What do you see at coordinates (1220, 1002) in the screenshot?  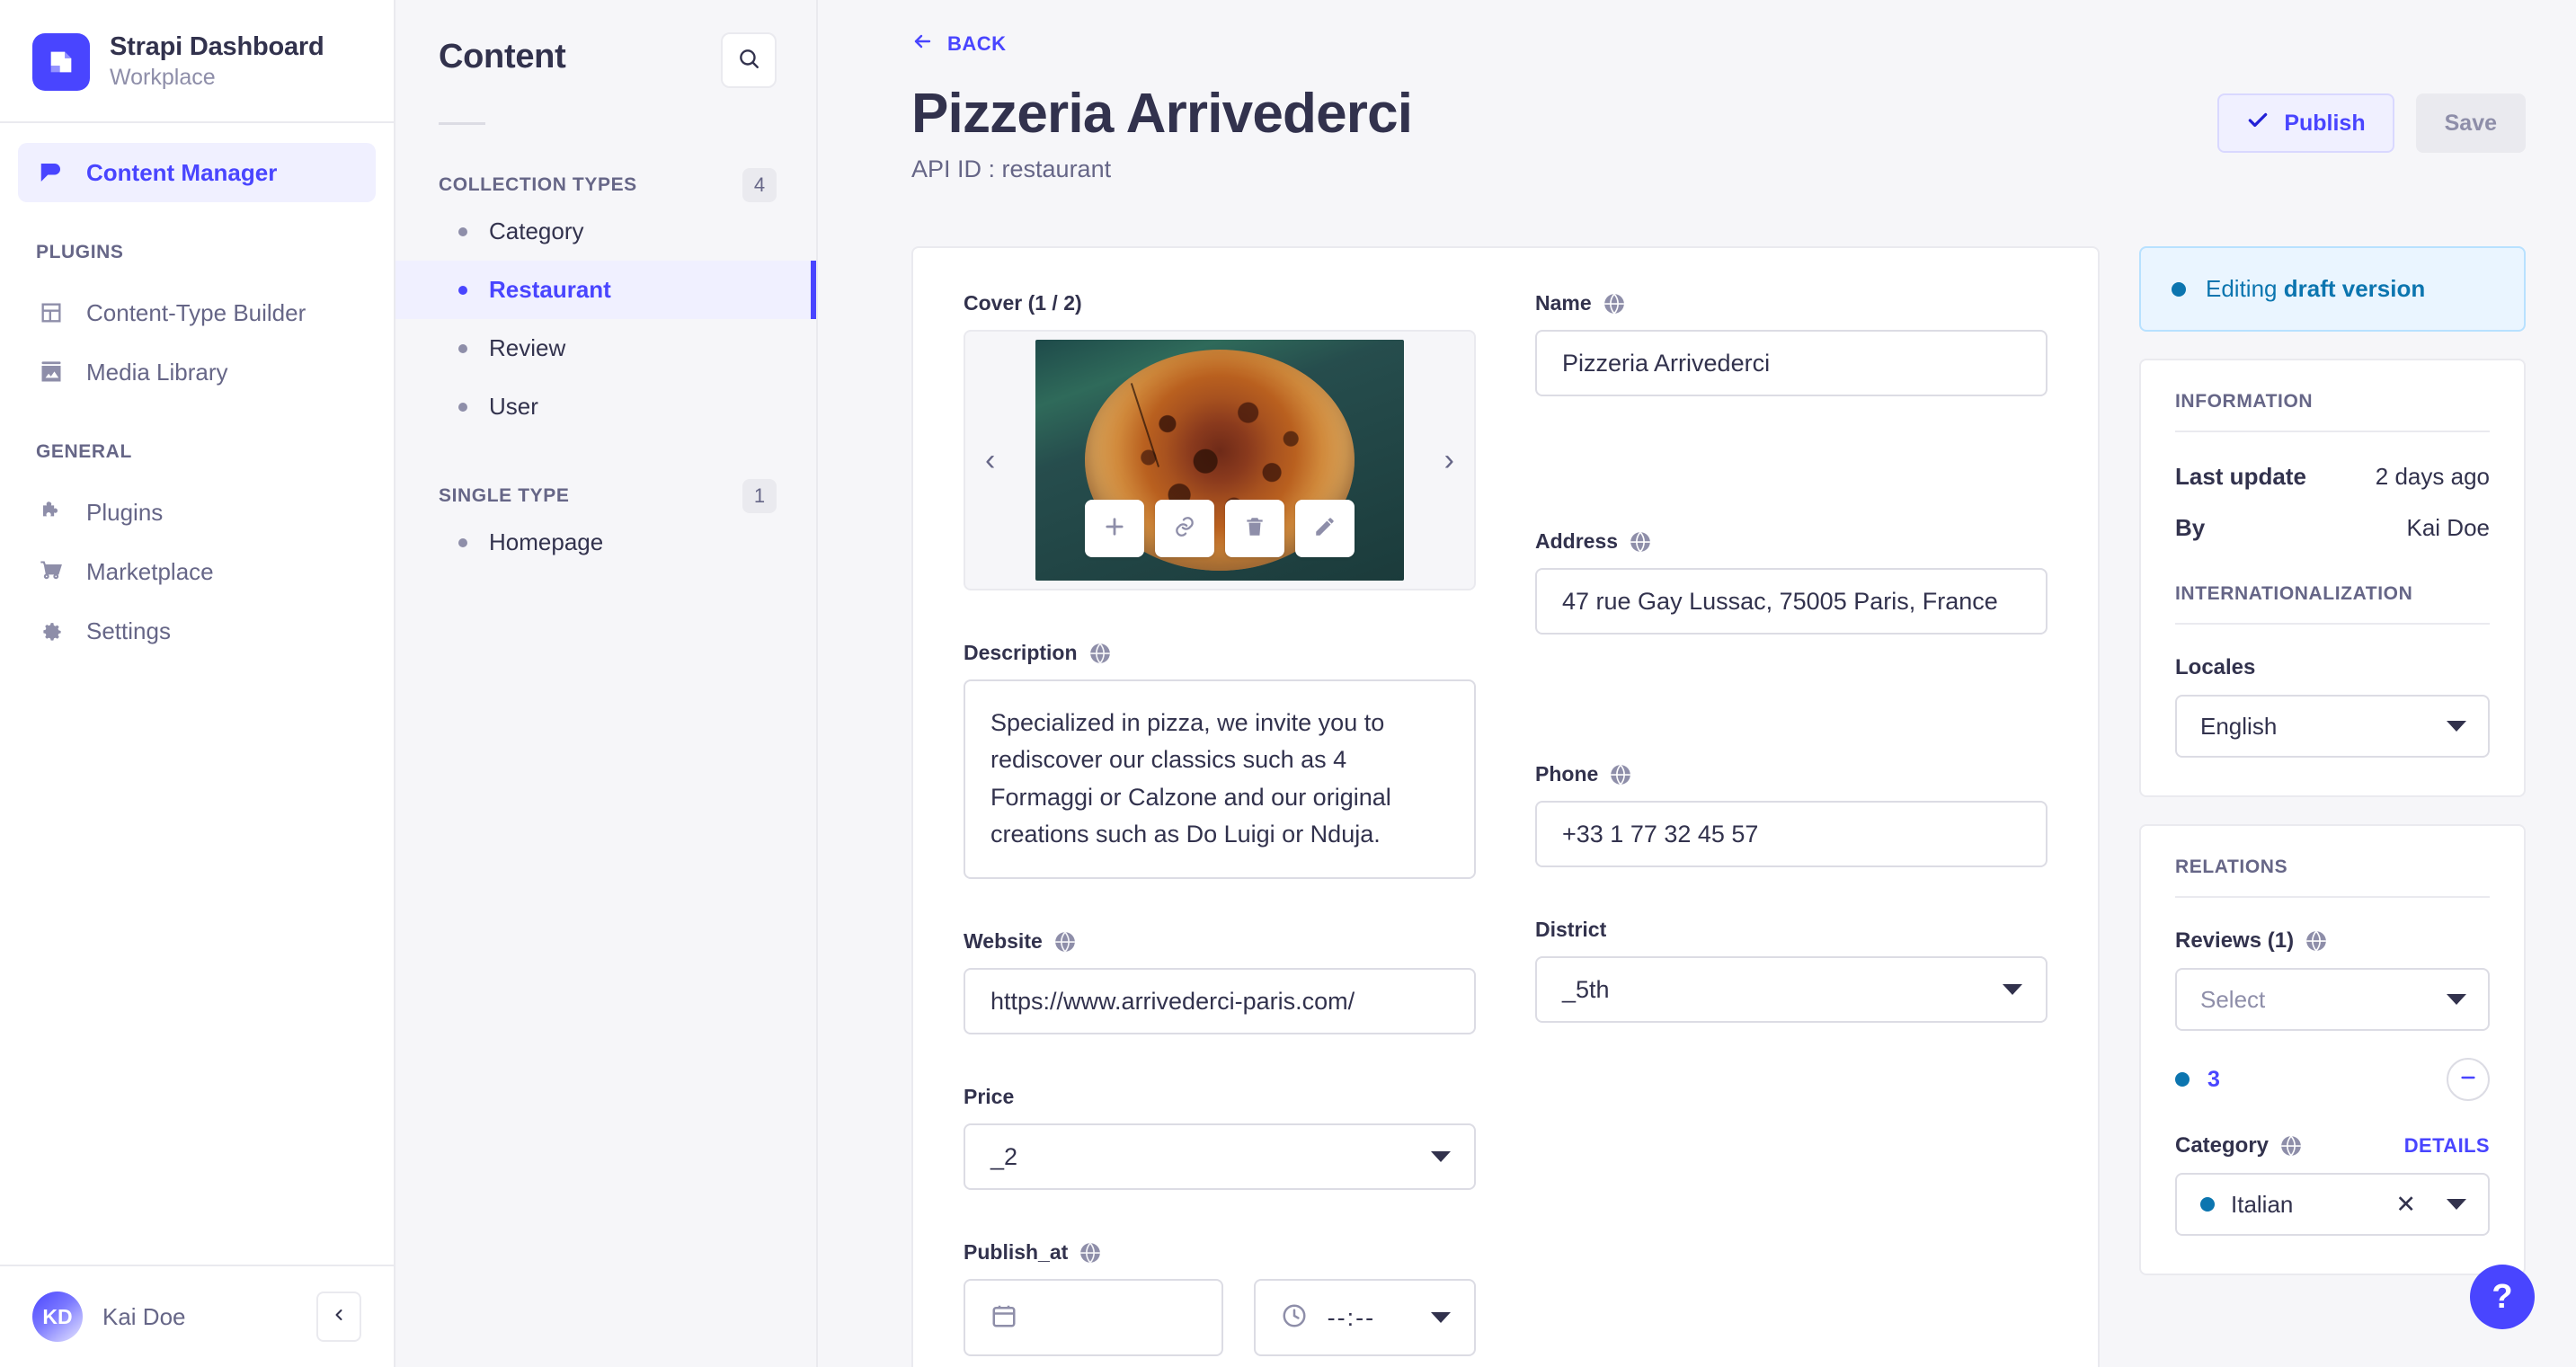 I see `website-input: https://www.arrivederci-paris.com/` at bounding box center [1220, 1002].